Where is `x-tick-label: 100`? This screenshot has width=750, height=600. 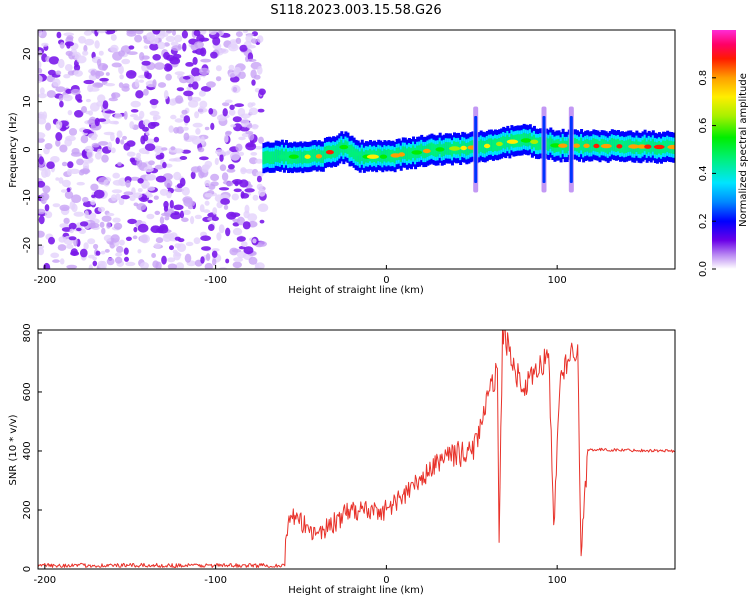
x-tick-label: 100 is located at coordinates (557, 580).